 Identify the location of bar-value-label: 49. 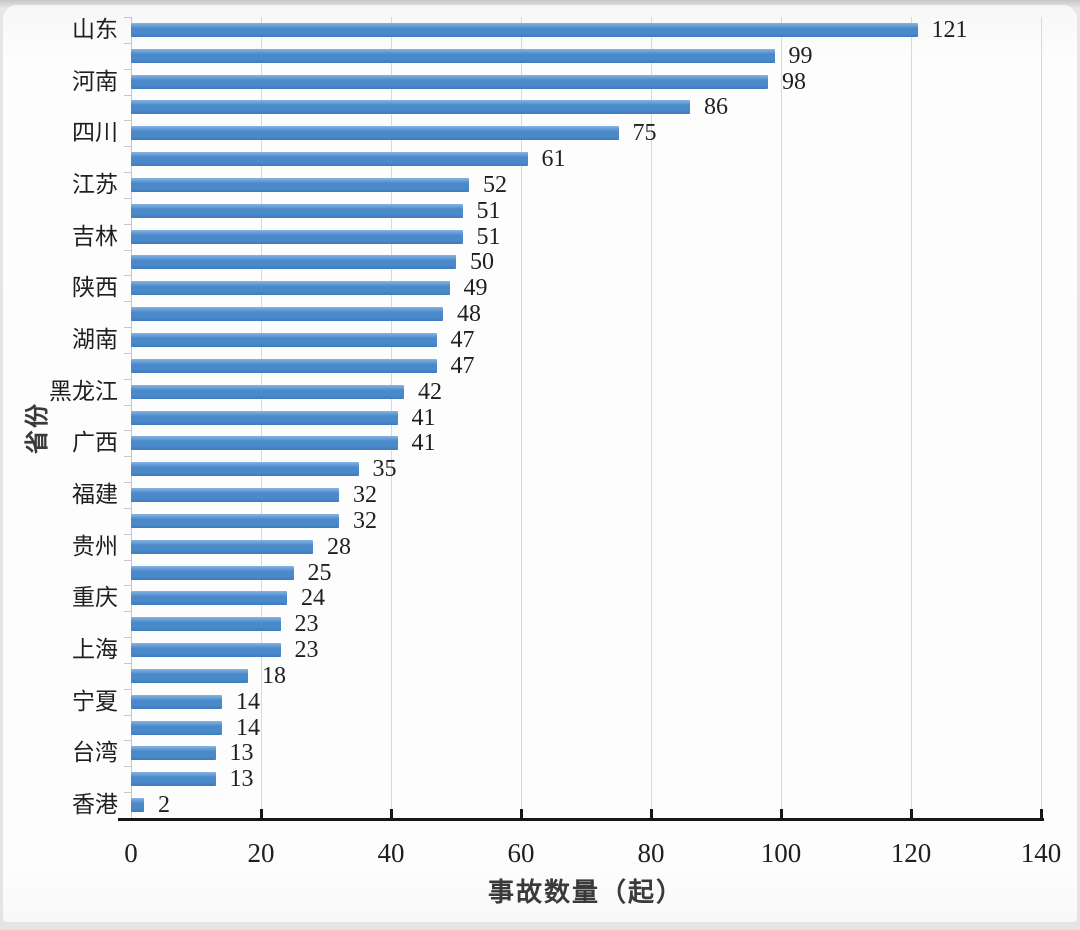
(475, 288).